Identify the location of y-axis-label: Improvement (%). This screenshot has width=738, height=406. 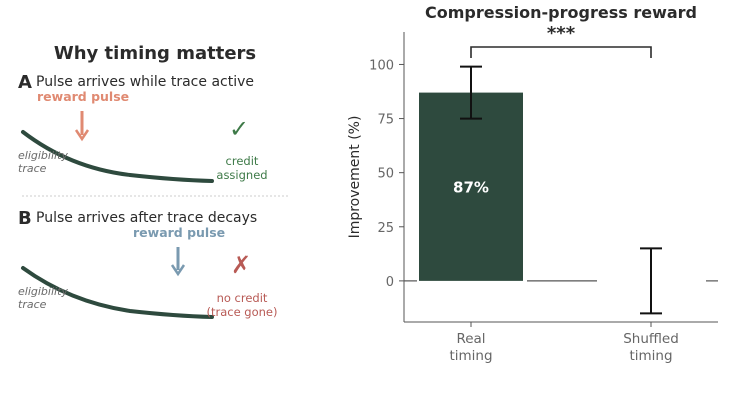
(355, 177).